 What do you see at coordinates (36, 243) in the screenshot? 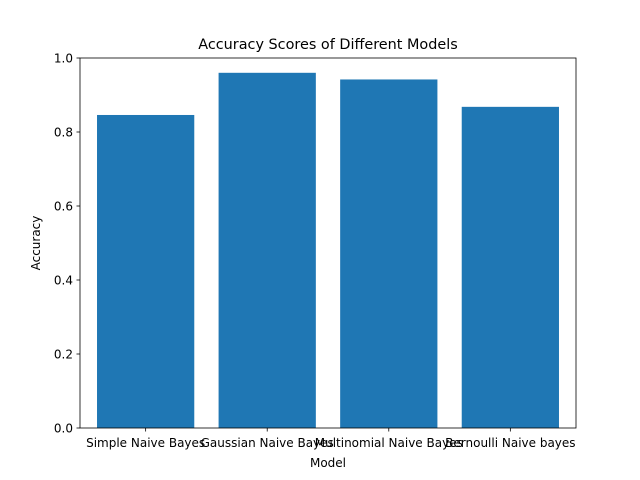
I see `y-axis-label: Accuracy` at bounding box center [36, 243].